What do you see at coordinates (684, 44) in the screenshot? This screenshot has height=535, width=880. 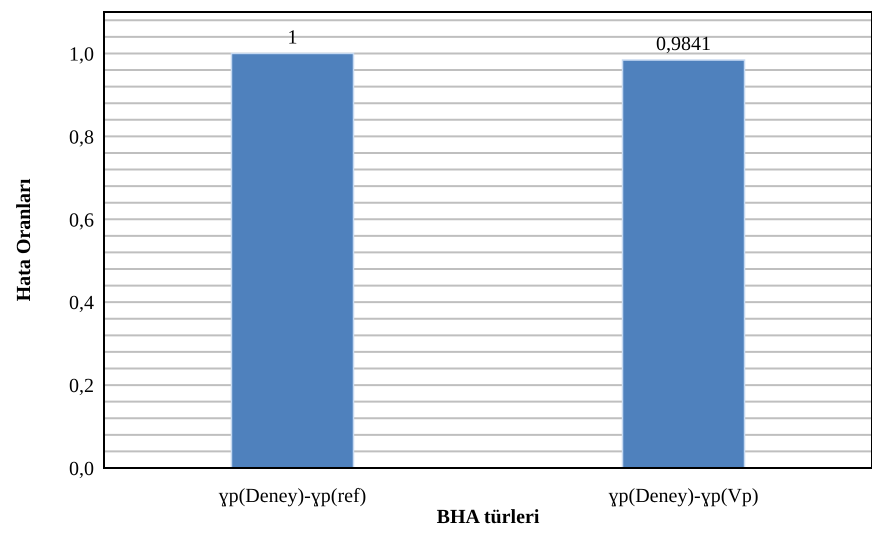 I see `data-label: 0,9841` at bounding box center [684, 44].